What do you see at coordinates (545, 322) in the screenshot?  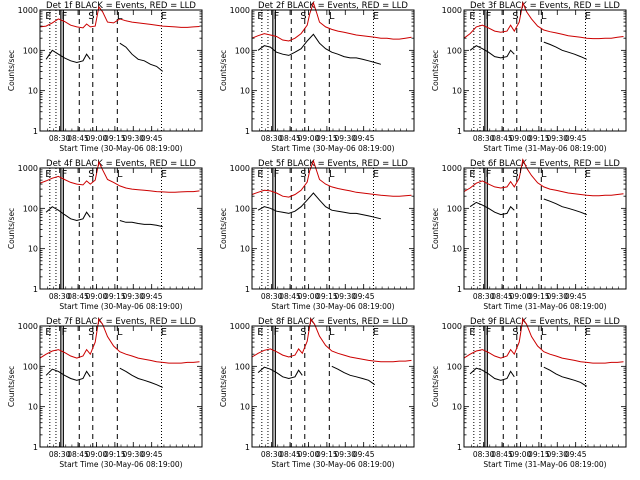 I see `chart-title: Det 9f BLACK = Events, RED = LLD` at bounding box center [545, 322].